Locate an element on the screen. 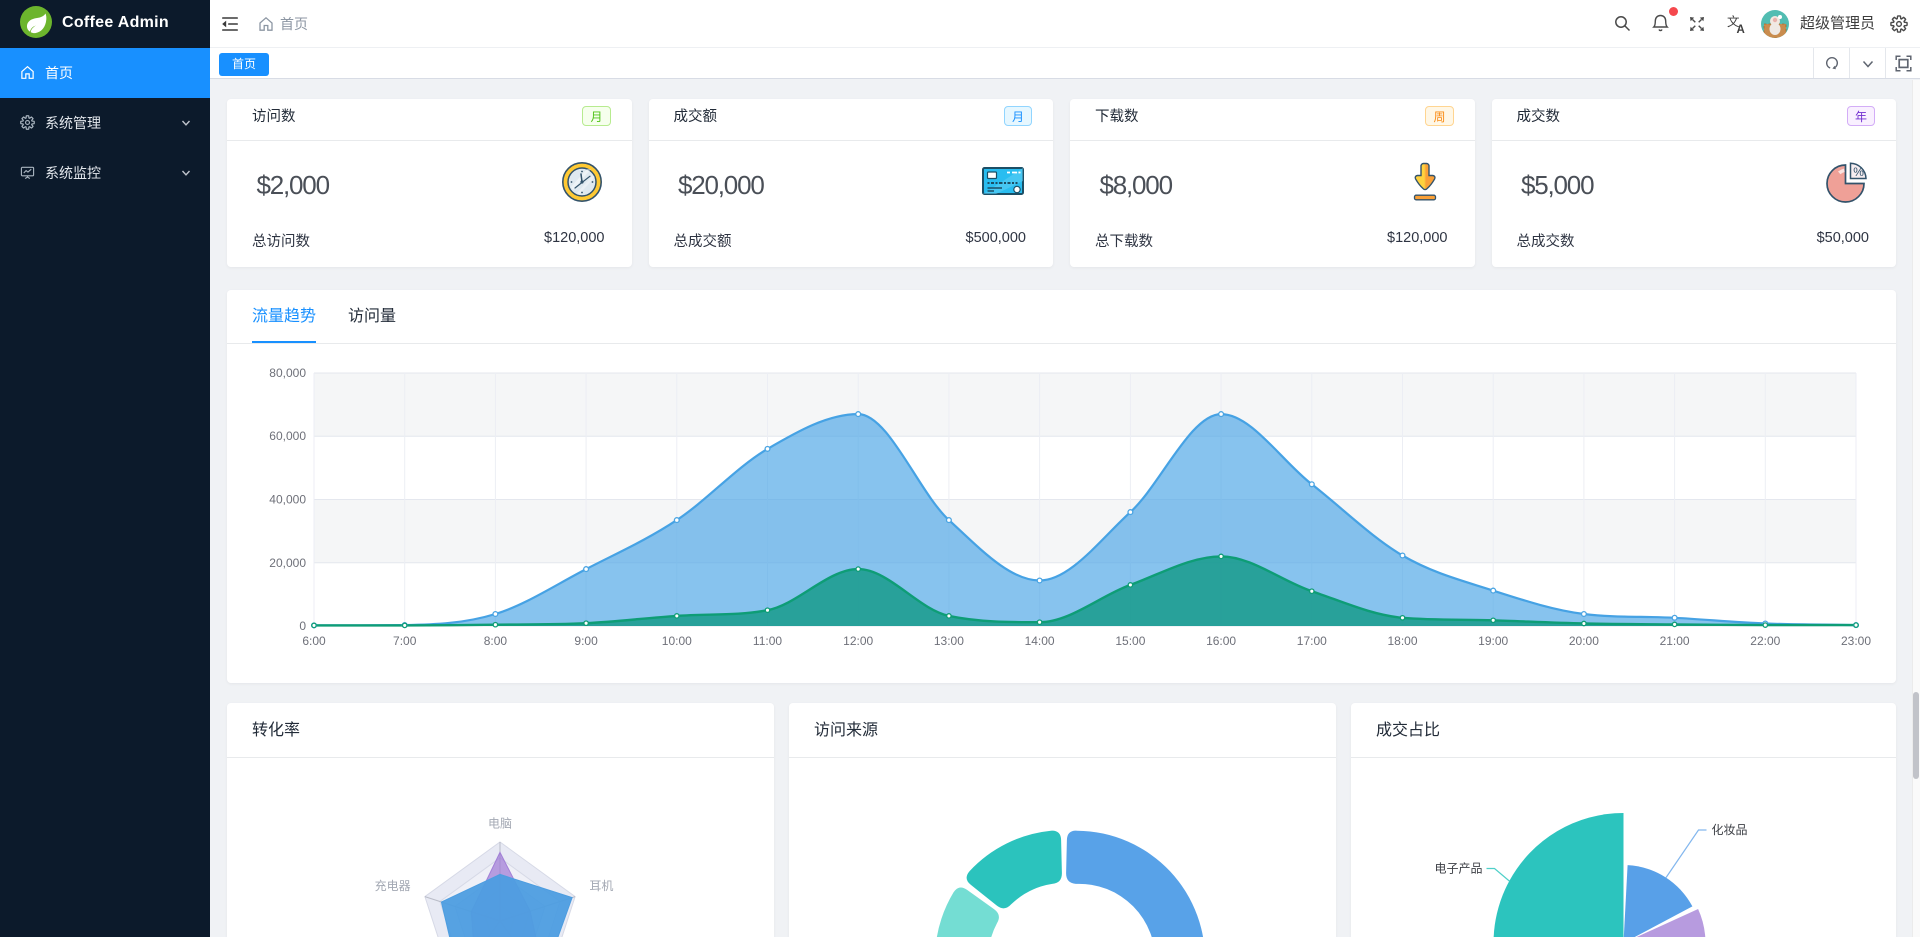  svg-text: 文 is located at coordinates (1733, 21).